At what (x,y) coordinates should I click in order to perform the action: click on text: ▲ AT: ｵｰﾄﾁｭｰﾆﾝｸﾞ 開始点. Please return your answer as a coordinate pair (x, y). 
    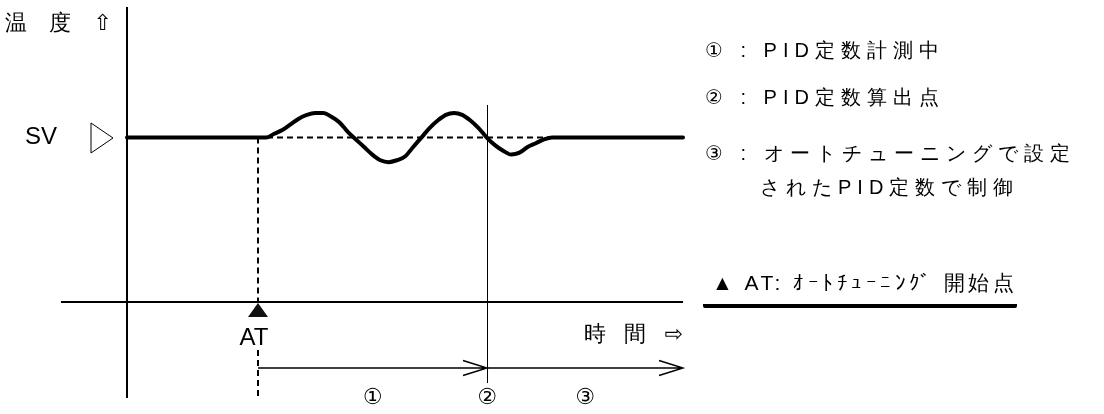
    Looking at the image, I should click on (860, 288).